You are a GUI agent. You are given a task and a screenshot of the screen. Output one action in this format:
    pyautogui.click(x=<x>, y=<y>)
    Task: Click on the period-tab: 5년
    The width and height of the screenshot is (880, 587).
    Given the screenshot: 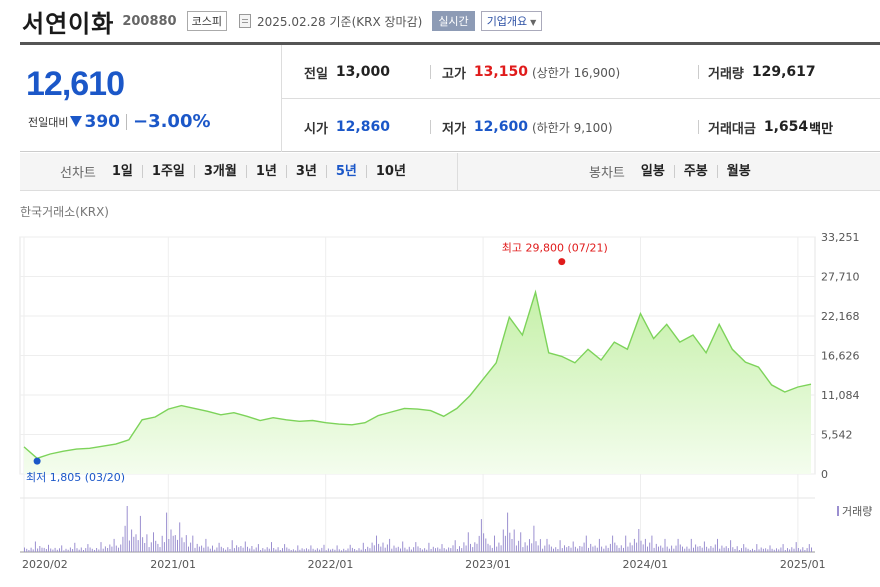 What is the action you would take?
    pyautogui.click(x=345, y=171)
    